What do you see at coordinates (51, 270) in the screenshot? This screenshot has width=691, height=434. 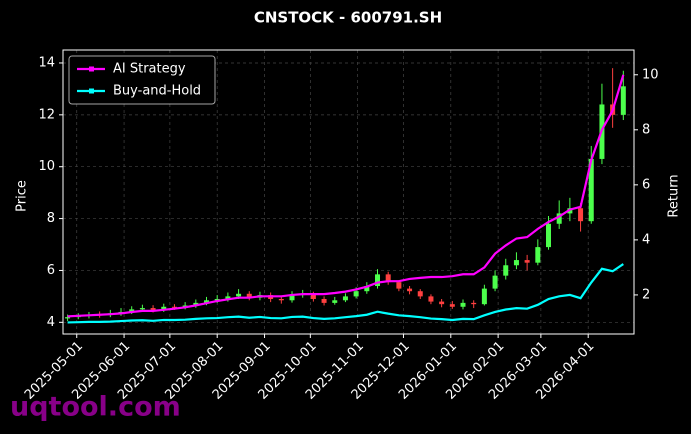 I see `y-tick-label: 6` at bounding box center [51, 270].